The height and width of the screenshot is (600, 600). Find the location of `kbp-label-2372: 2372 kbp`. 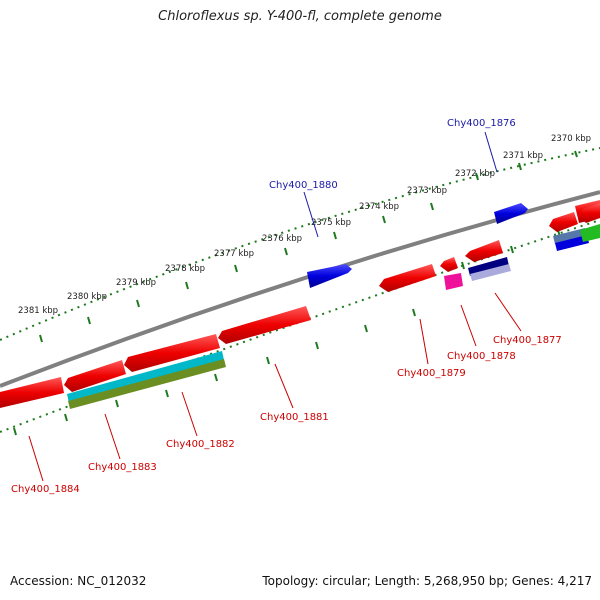

kbp-label-2372: 2372 kbp is located at coordinates (475, 174).